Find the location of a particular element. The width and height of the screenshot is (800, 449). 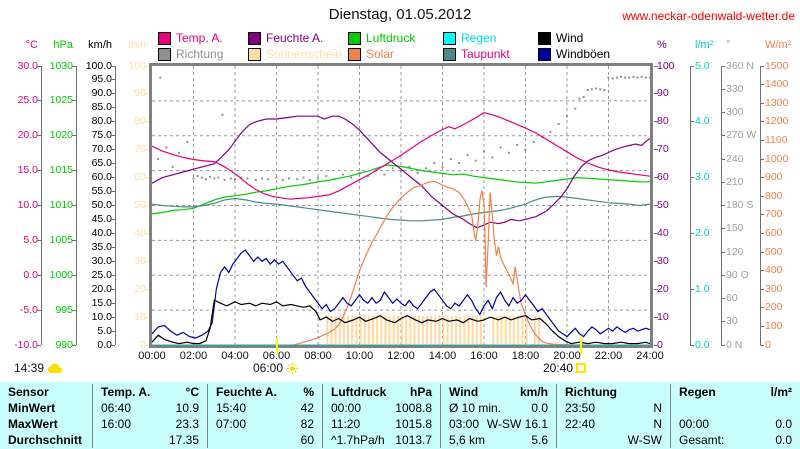

axis-line is located at coordinates (41, 205).